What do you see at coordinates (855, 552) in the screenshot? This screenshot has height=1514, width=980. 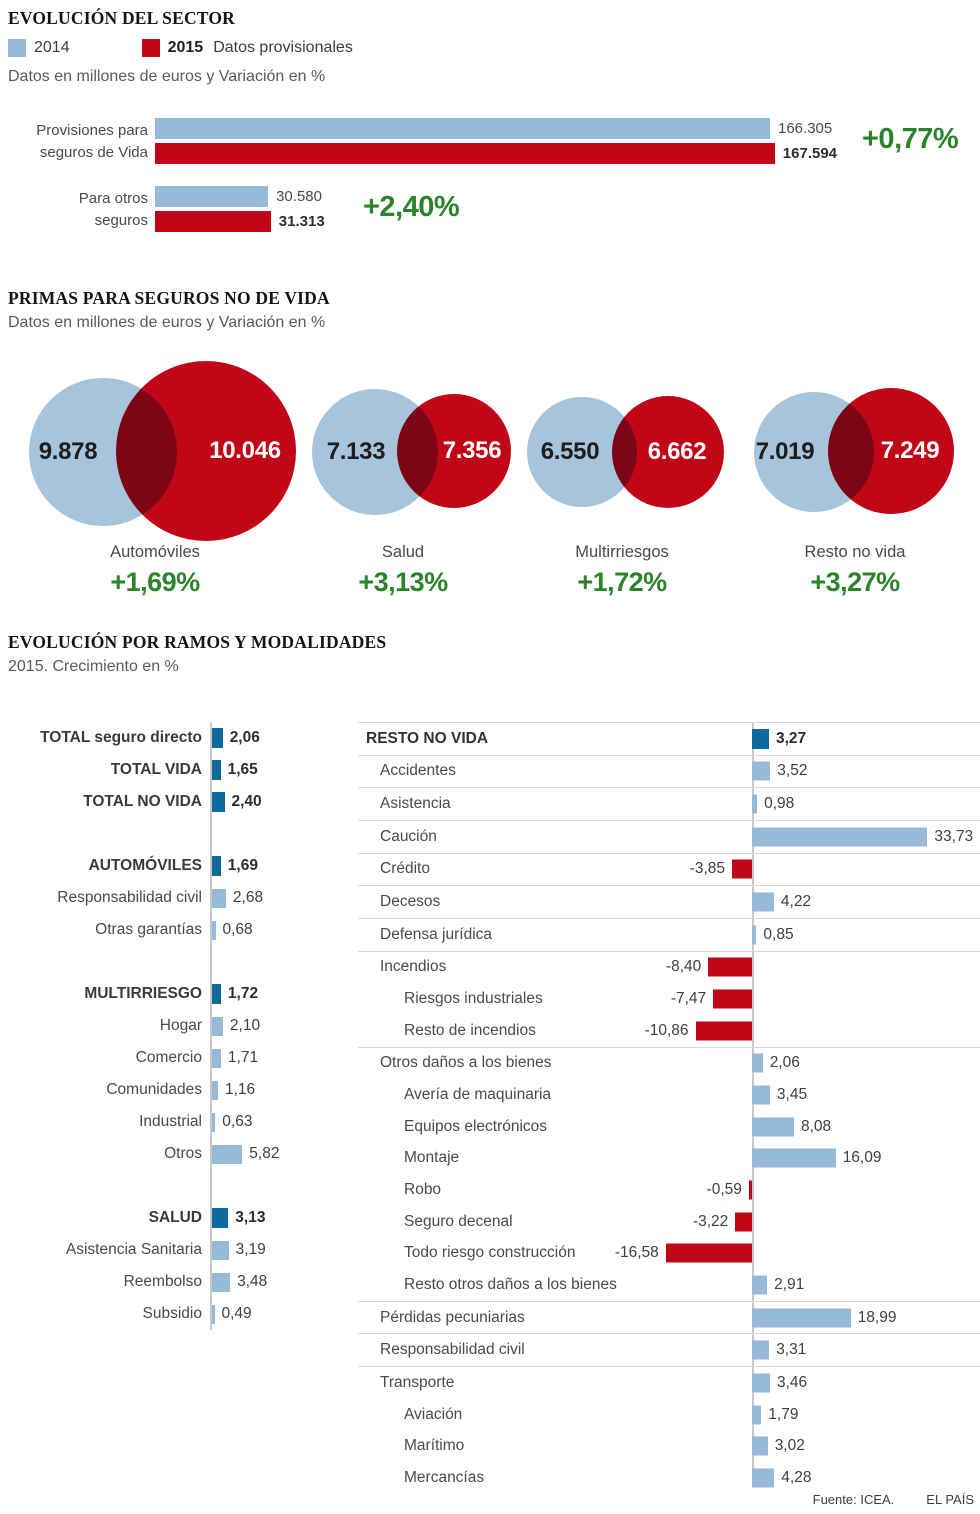 I see `circle-group-label: Resto no vida` at bounding box center [855, 552].